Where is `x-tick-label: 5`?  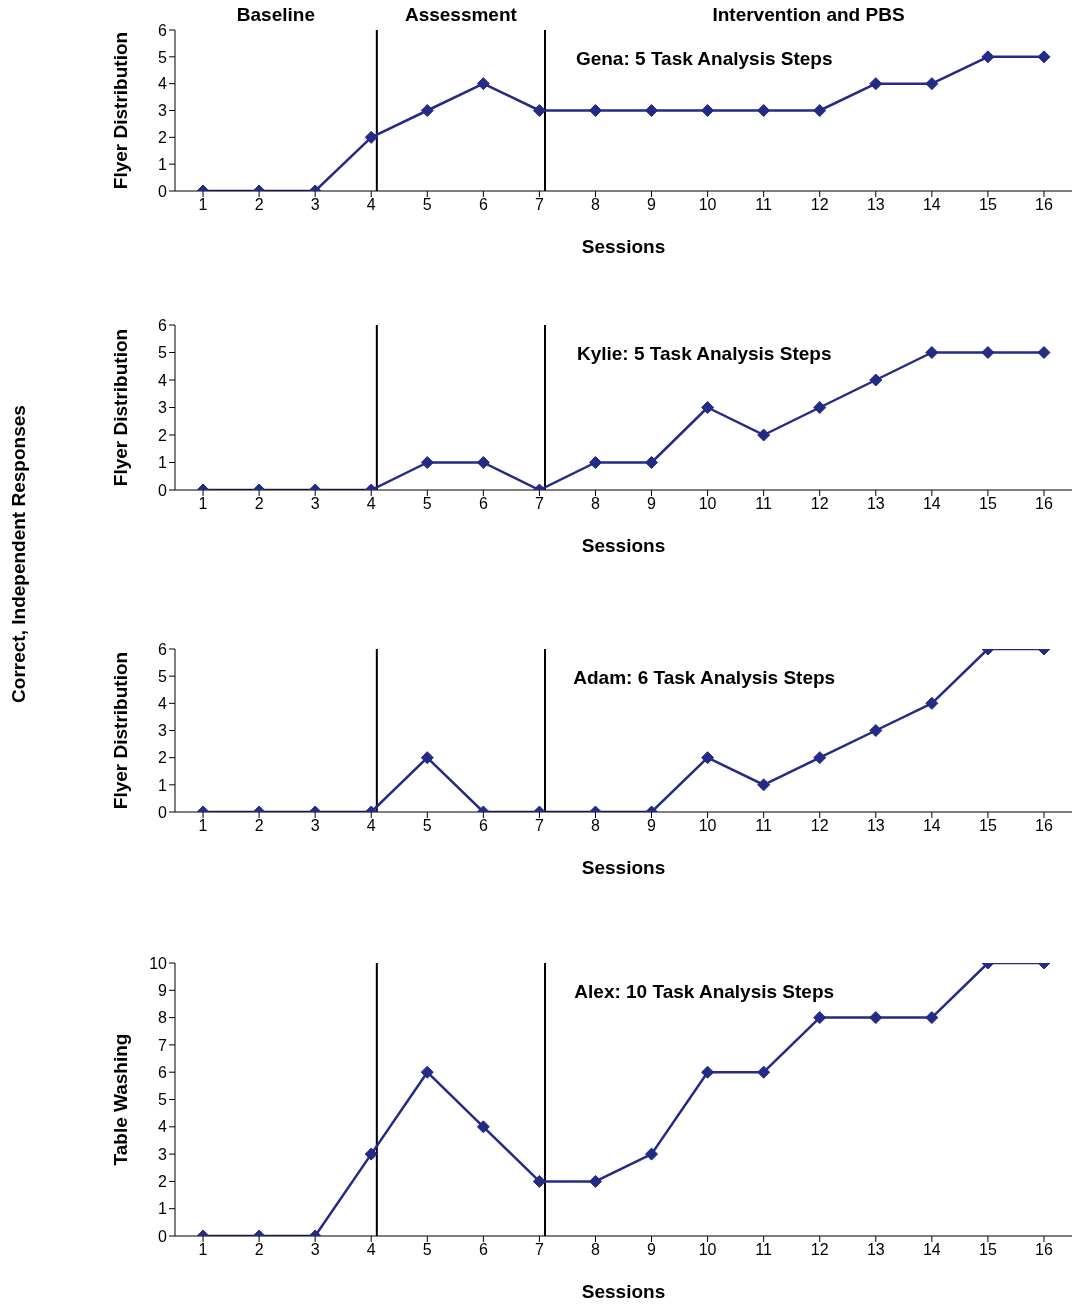
x-tick-label: 5 is located at coordinates (427, 504).